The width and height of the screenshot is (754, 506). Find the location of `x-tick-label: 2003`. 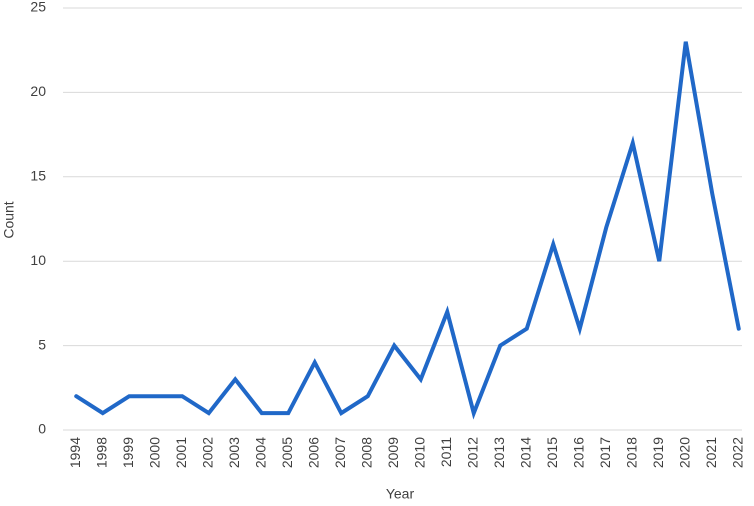

x-tick-label: 2003 is located at coordinates (234, 452).